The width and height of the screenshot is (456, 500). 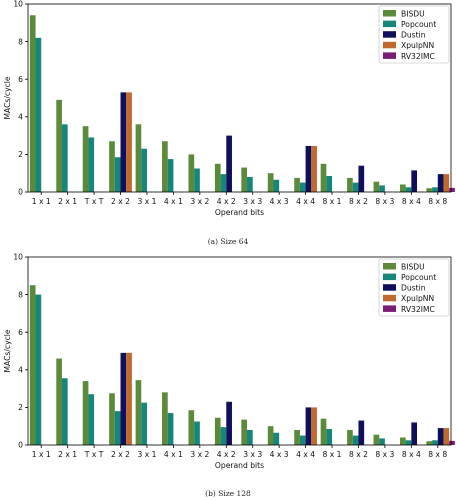 I want to click on x-tick-label-4-x-1: 4 x 1, so click(x=173, y=201).